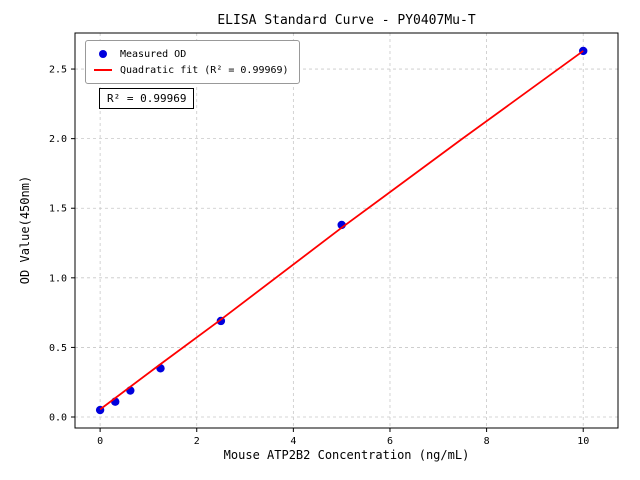  I want to click on legend-entry-quadratic-fit: Quadratic fit (R² = 0.99969), so click(191, 70).